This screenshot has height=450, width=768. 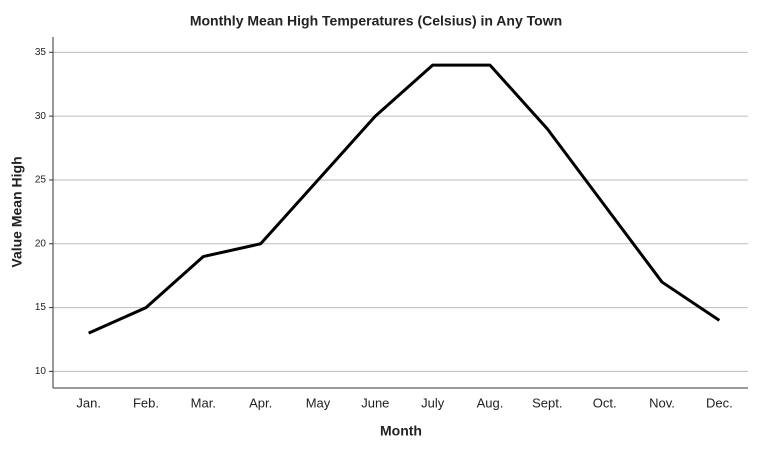 What do you see at coordinates (662, 402) in the screenshot?
I see `x-tick-label: Nov.` at bounding box center [662, 402].